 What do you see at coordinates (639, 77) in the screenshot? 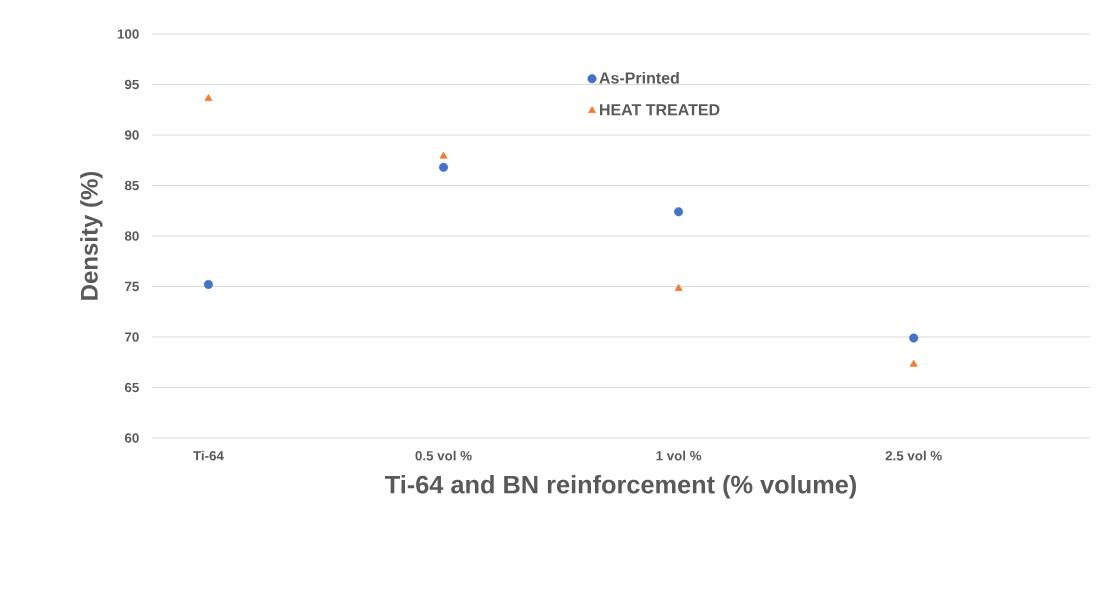
I see `legend-label: As-Printed` at bounding box center [639, 77].